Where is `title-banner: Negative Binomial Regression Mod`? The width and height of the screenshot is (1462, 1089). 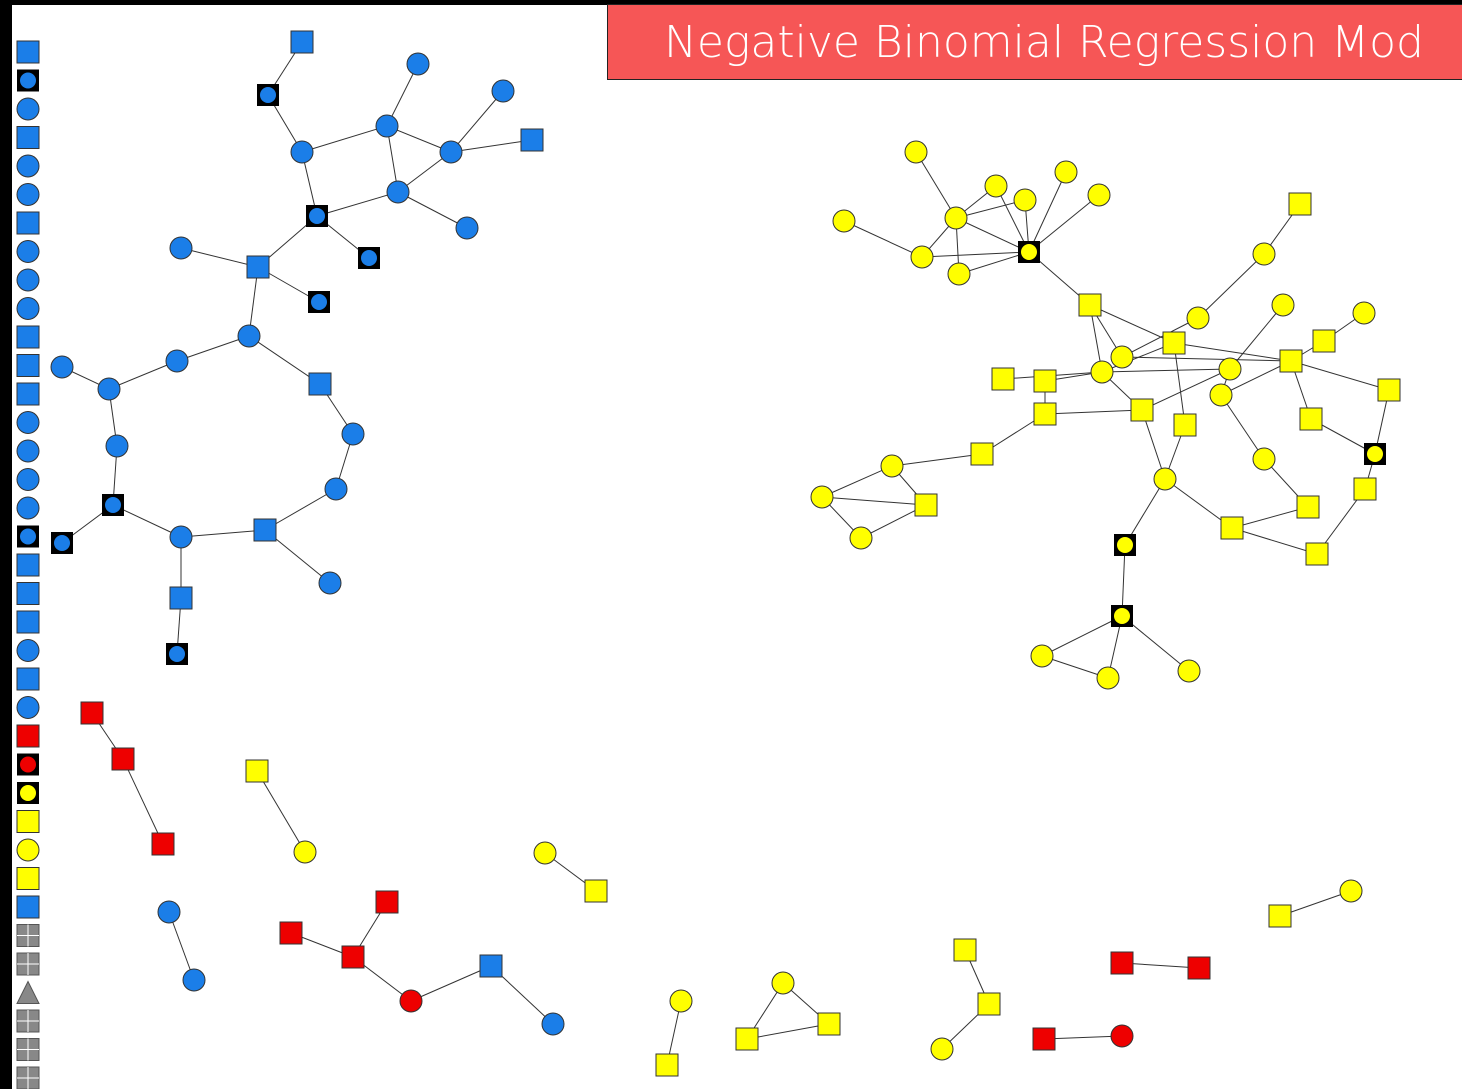
title-banner: Negative Binomial Regression Mod is located at coordinates (1034, 42).